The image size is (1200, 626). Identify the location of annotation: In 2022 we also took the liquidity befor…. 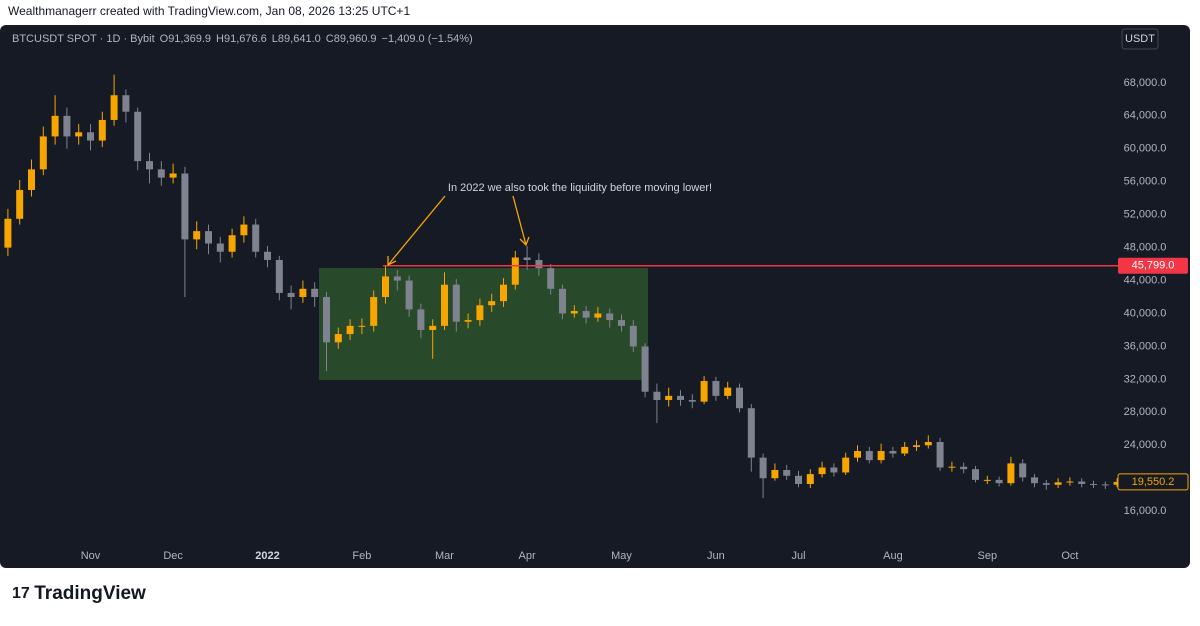
(580, 188).